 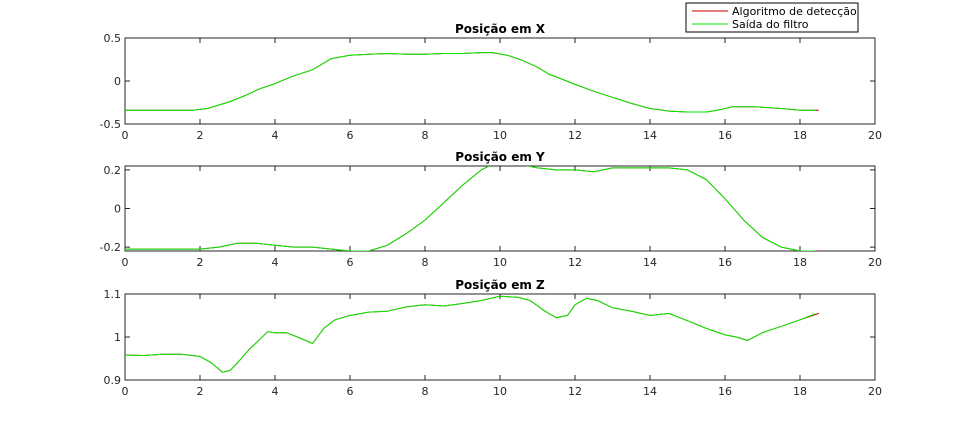 What do you see at coordinates (794, 11) in the screenshot?
I see `legend-label-detection: Algoritmo de detecção` at bounding box center [794, 11].